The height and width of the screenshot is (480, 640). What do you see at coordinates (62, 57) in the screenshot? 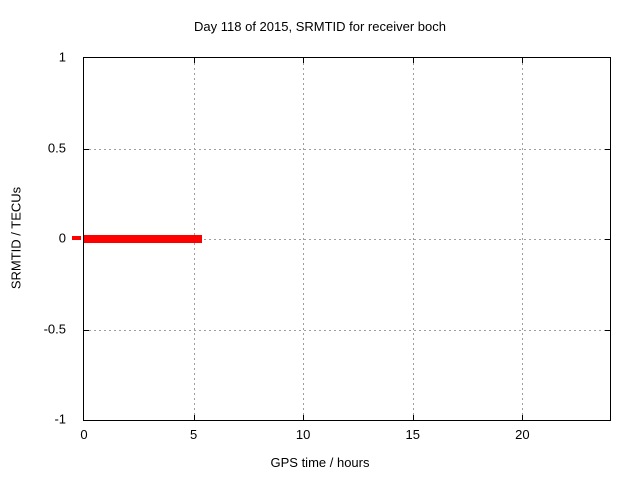
I see `y-tick-label: 1` at bounding box center [62, 57].